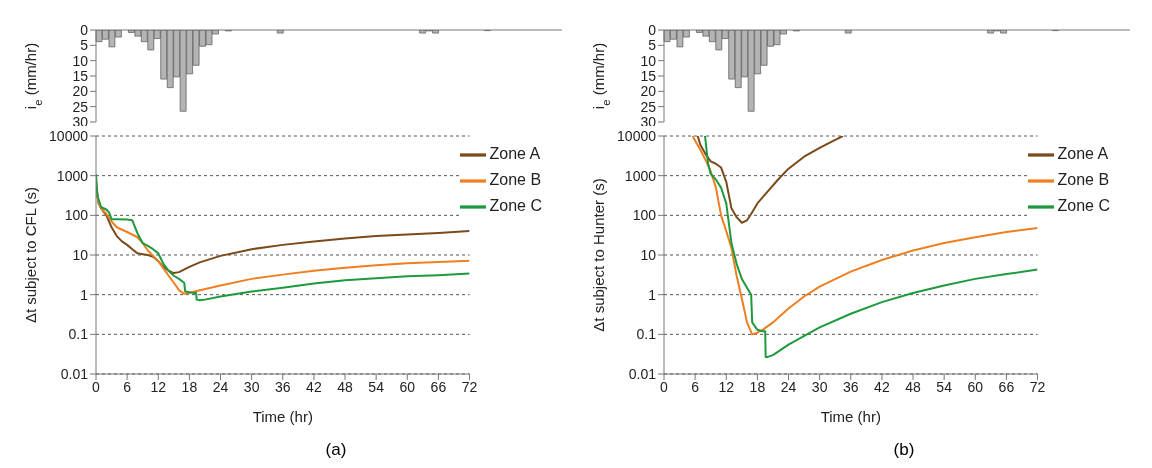  Describe the element at coordinates (336, 450) in the screenshot. I see `text: (a)` at that location.